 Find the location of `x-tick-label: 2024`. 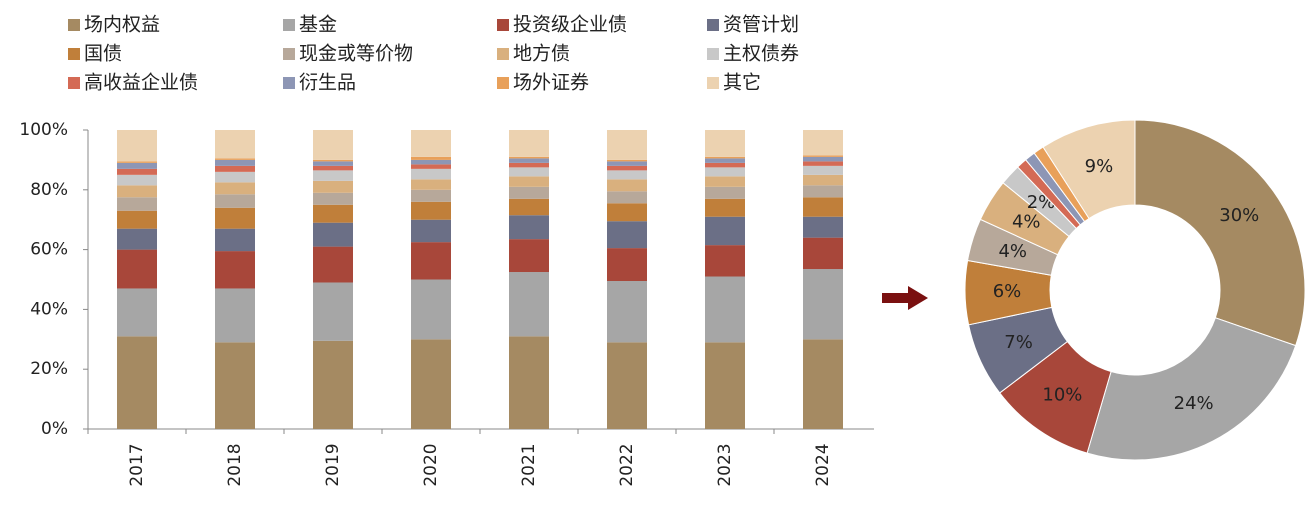

x-tick-label: 2024 is located at coordinates (823, 464).